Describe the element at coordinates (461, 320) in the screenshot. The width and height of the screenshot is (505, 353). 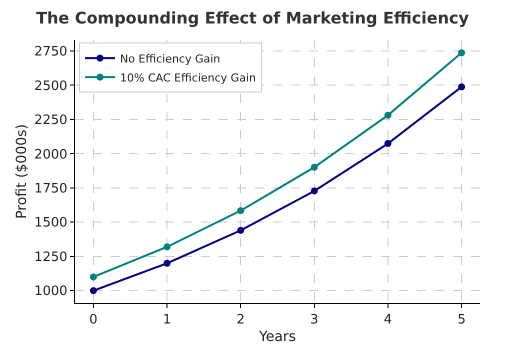
I see `x-tick-label: 5` at that location.